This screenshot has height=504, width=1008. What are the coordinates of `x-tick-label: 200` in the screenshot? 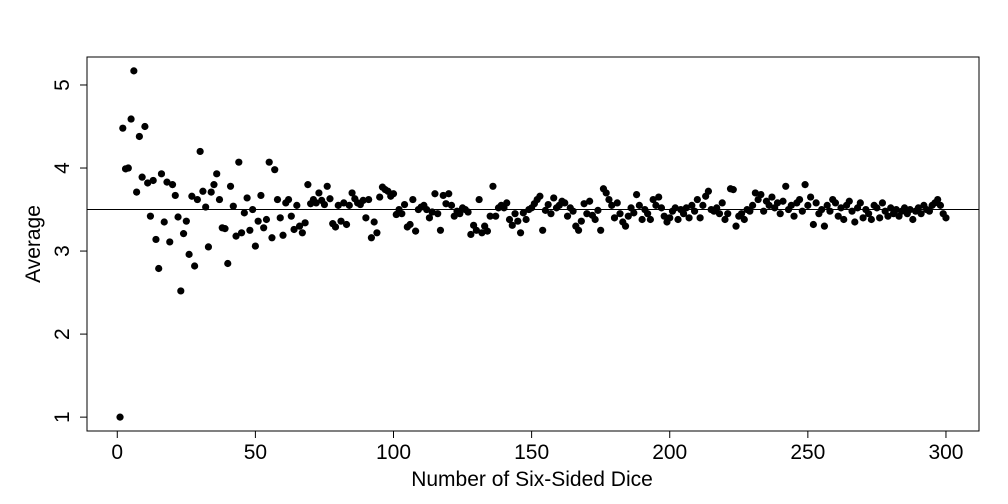 It's located at (669, 452).